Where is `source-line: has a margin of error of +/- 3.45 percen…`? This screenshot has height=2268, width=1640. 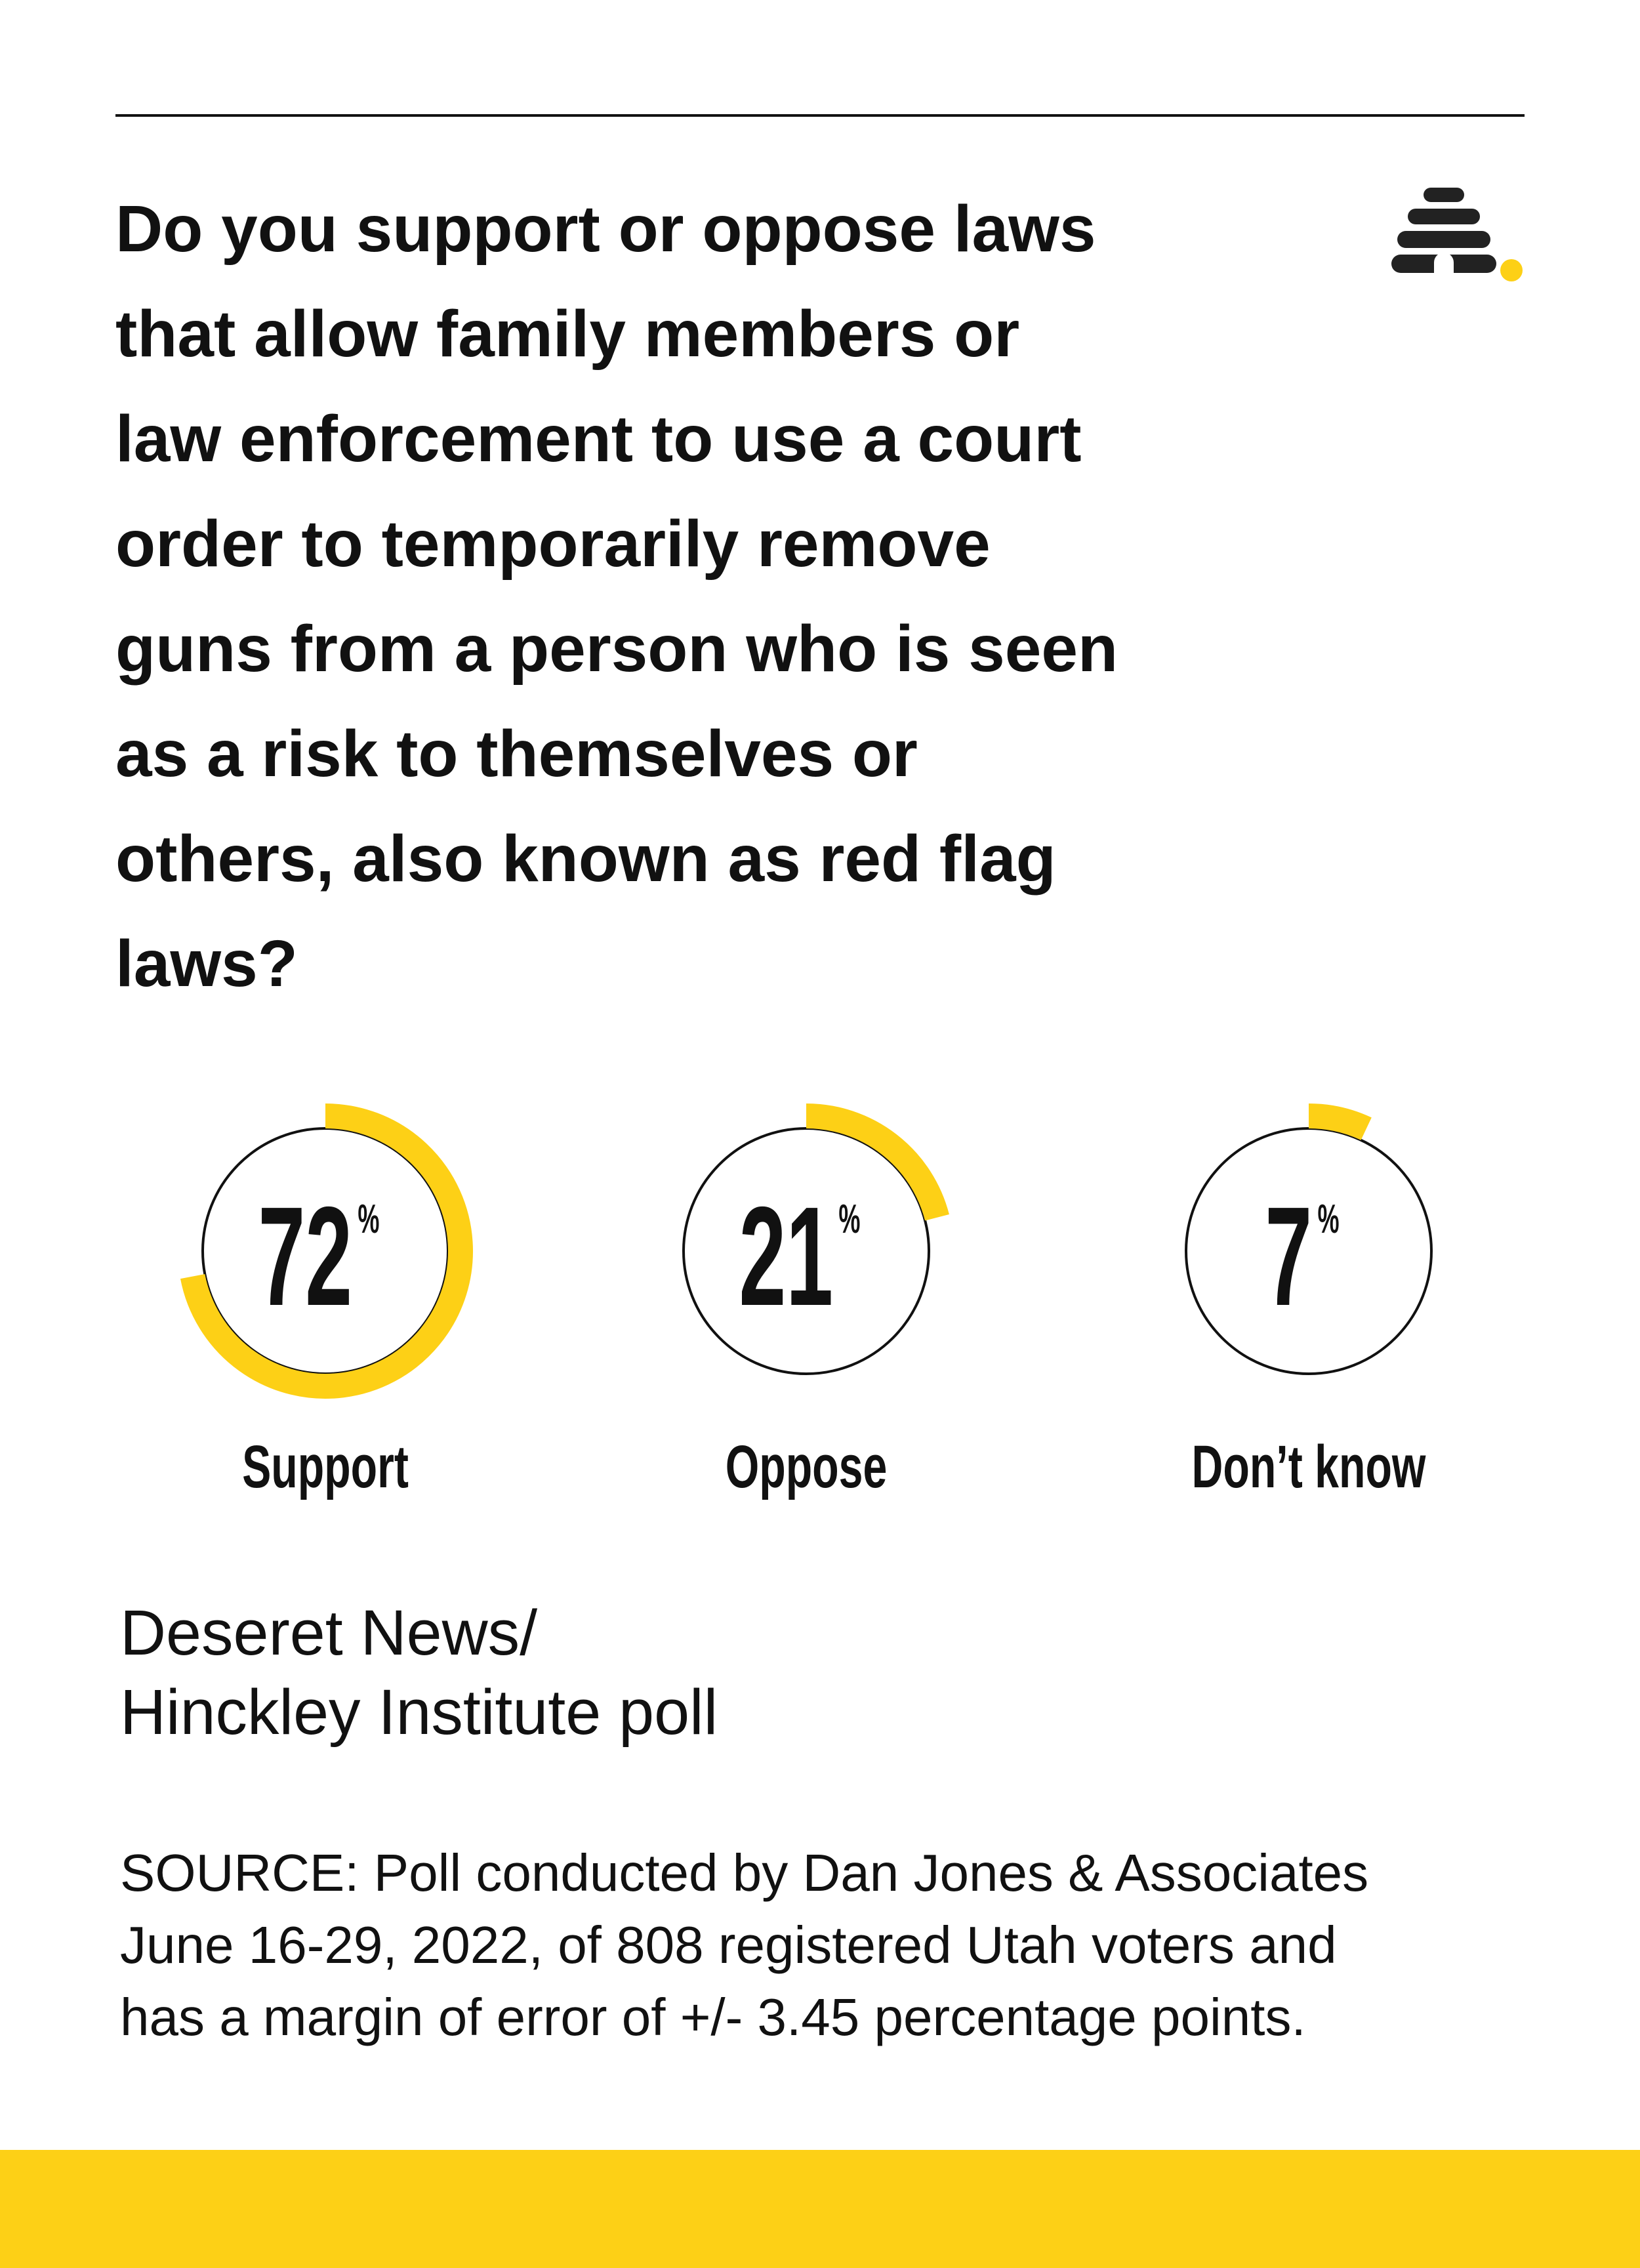
source-line: has a margin of error of +/- 3.45 percen… is located at coordinates (713, 2017).